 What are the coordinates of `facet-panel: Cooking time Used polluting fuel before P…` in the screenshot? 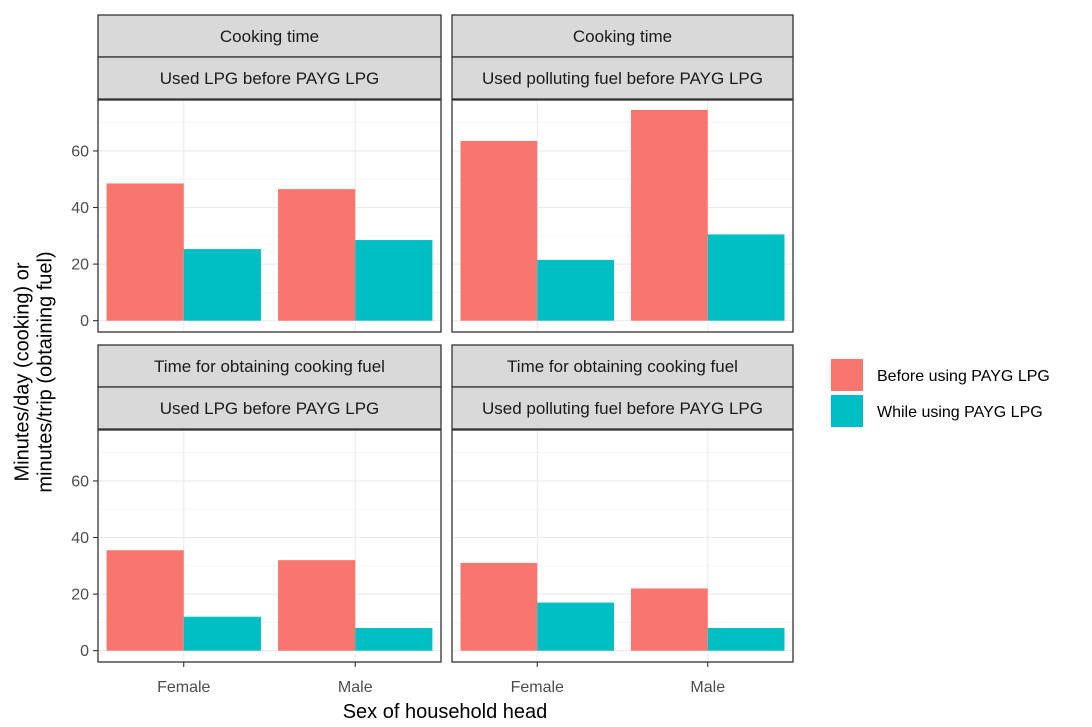 It's located at (622, 173).